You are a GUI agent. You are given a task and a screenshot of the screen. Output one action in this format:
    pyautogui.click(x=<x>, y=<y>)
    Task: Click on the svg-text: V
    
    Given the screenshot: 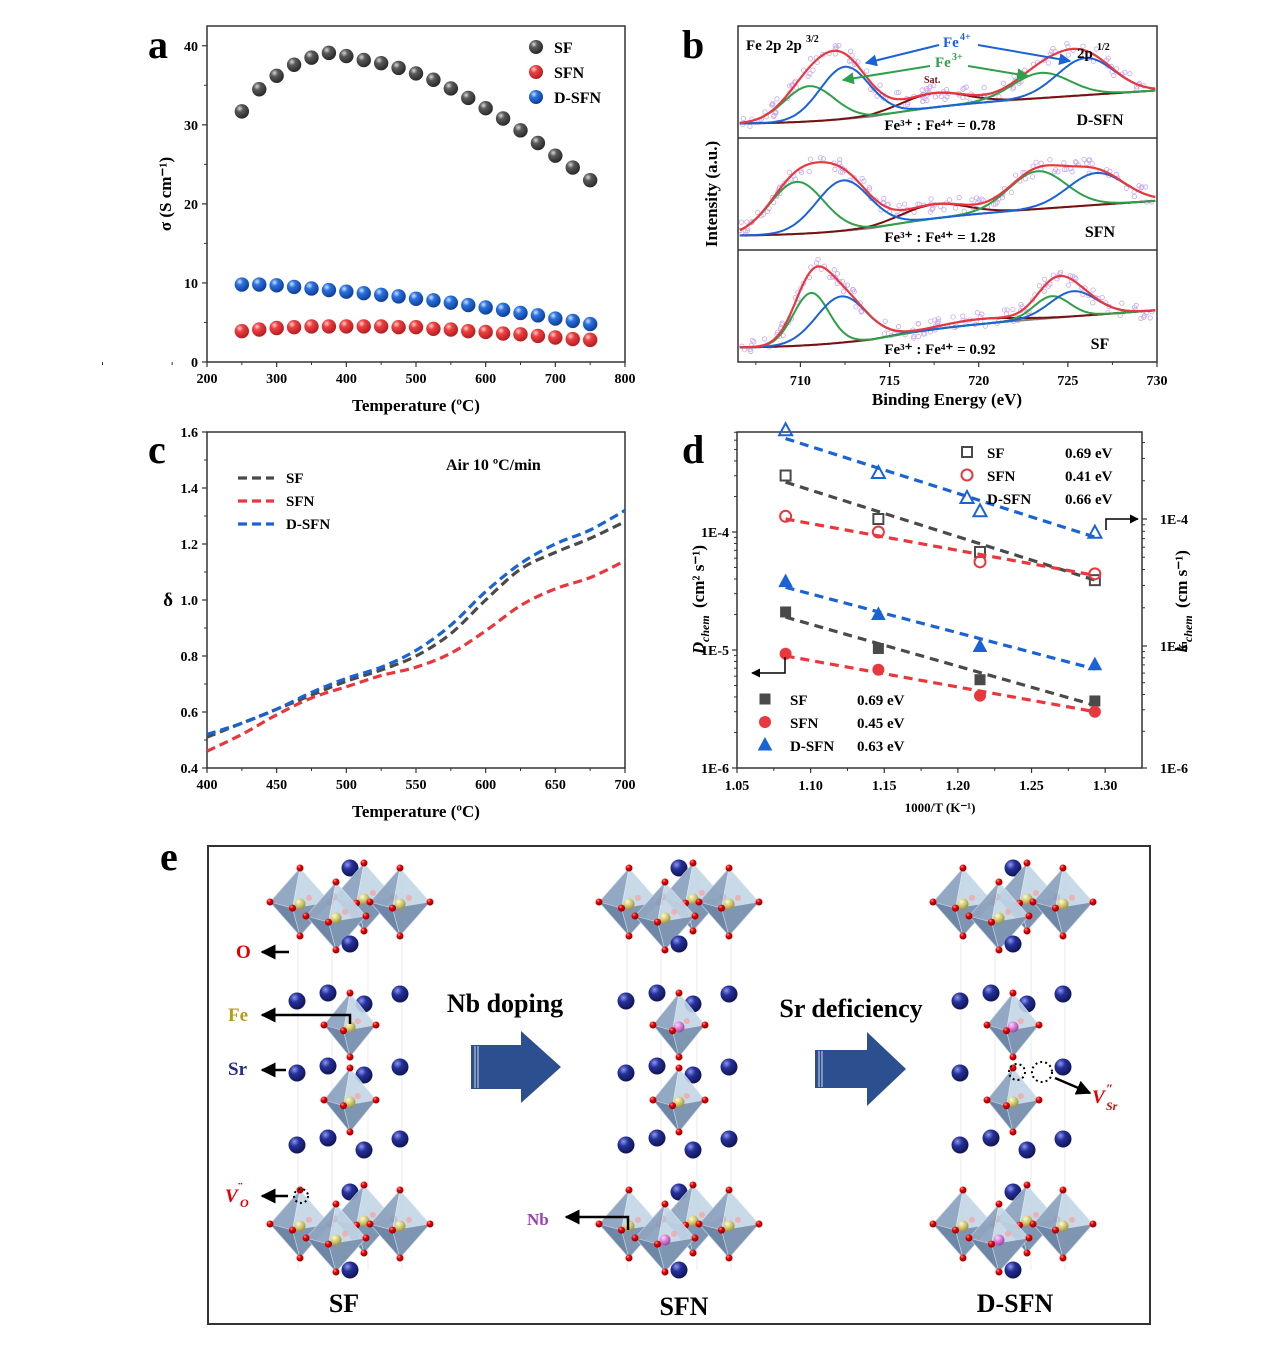 What is the action you would take?
    pyautogui.click(x=232, y=1196)
    